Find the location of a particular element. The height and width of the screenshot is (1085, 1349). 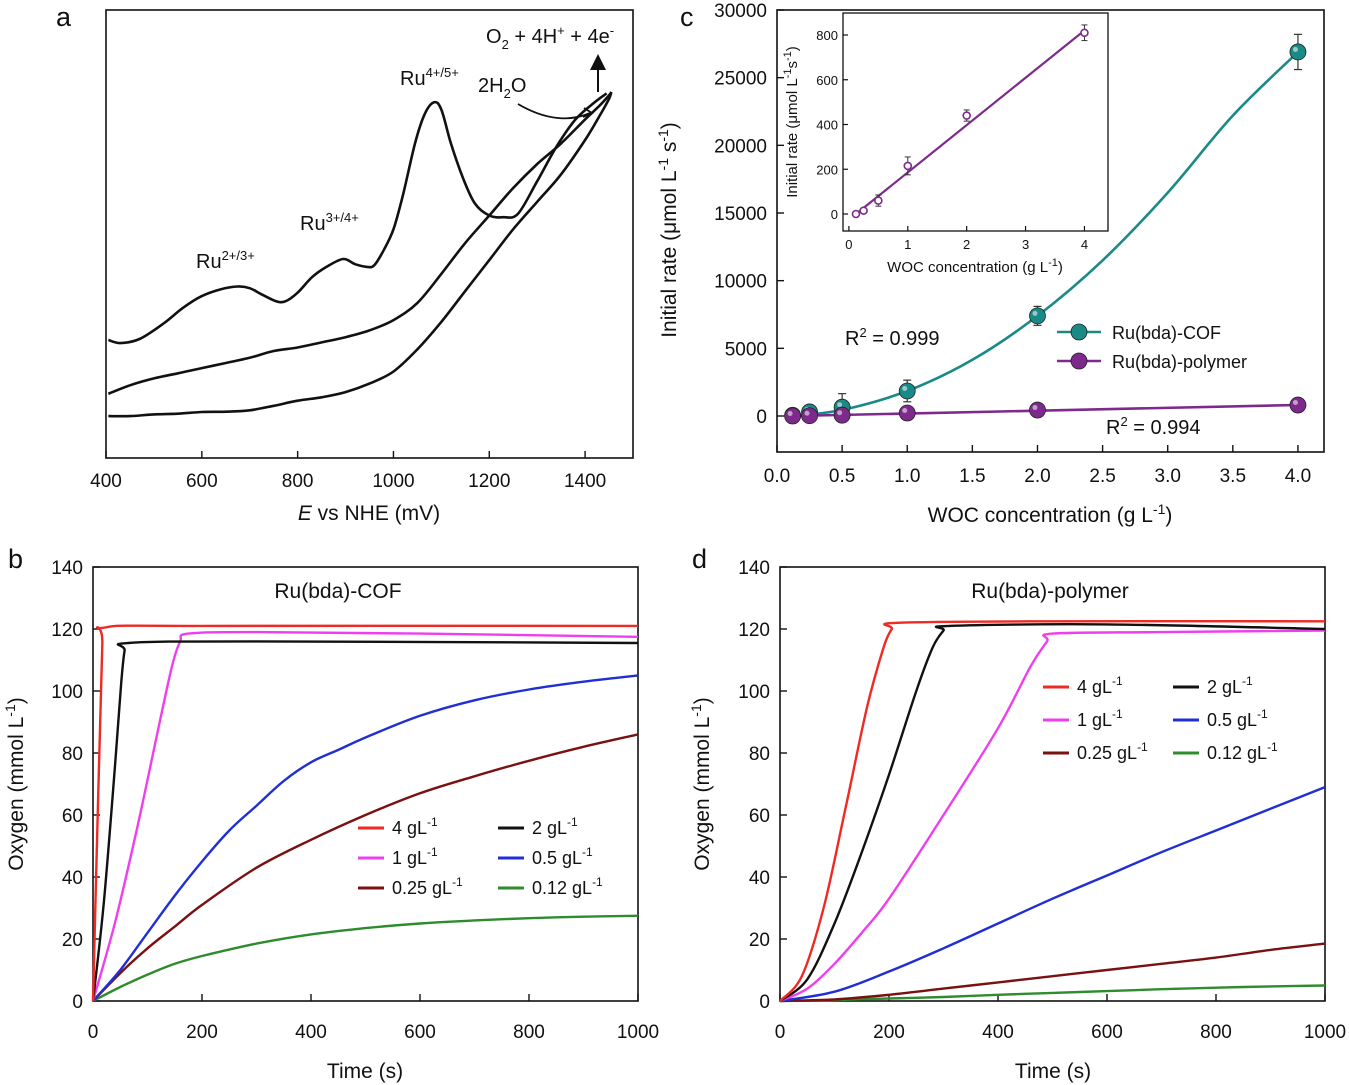

b-legend-label-text: 0.12 gL is located at coordinates (562, 888).